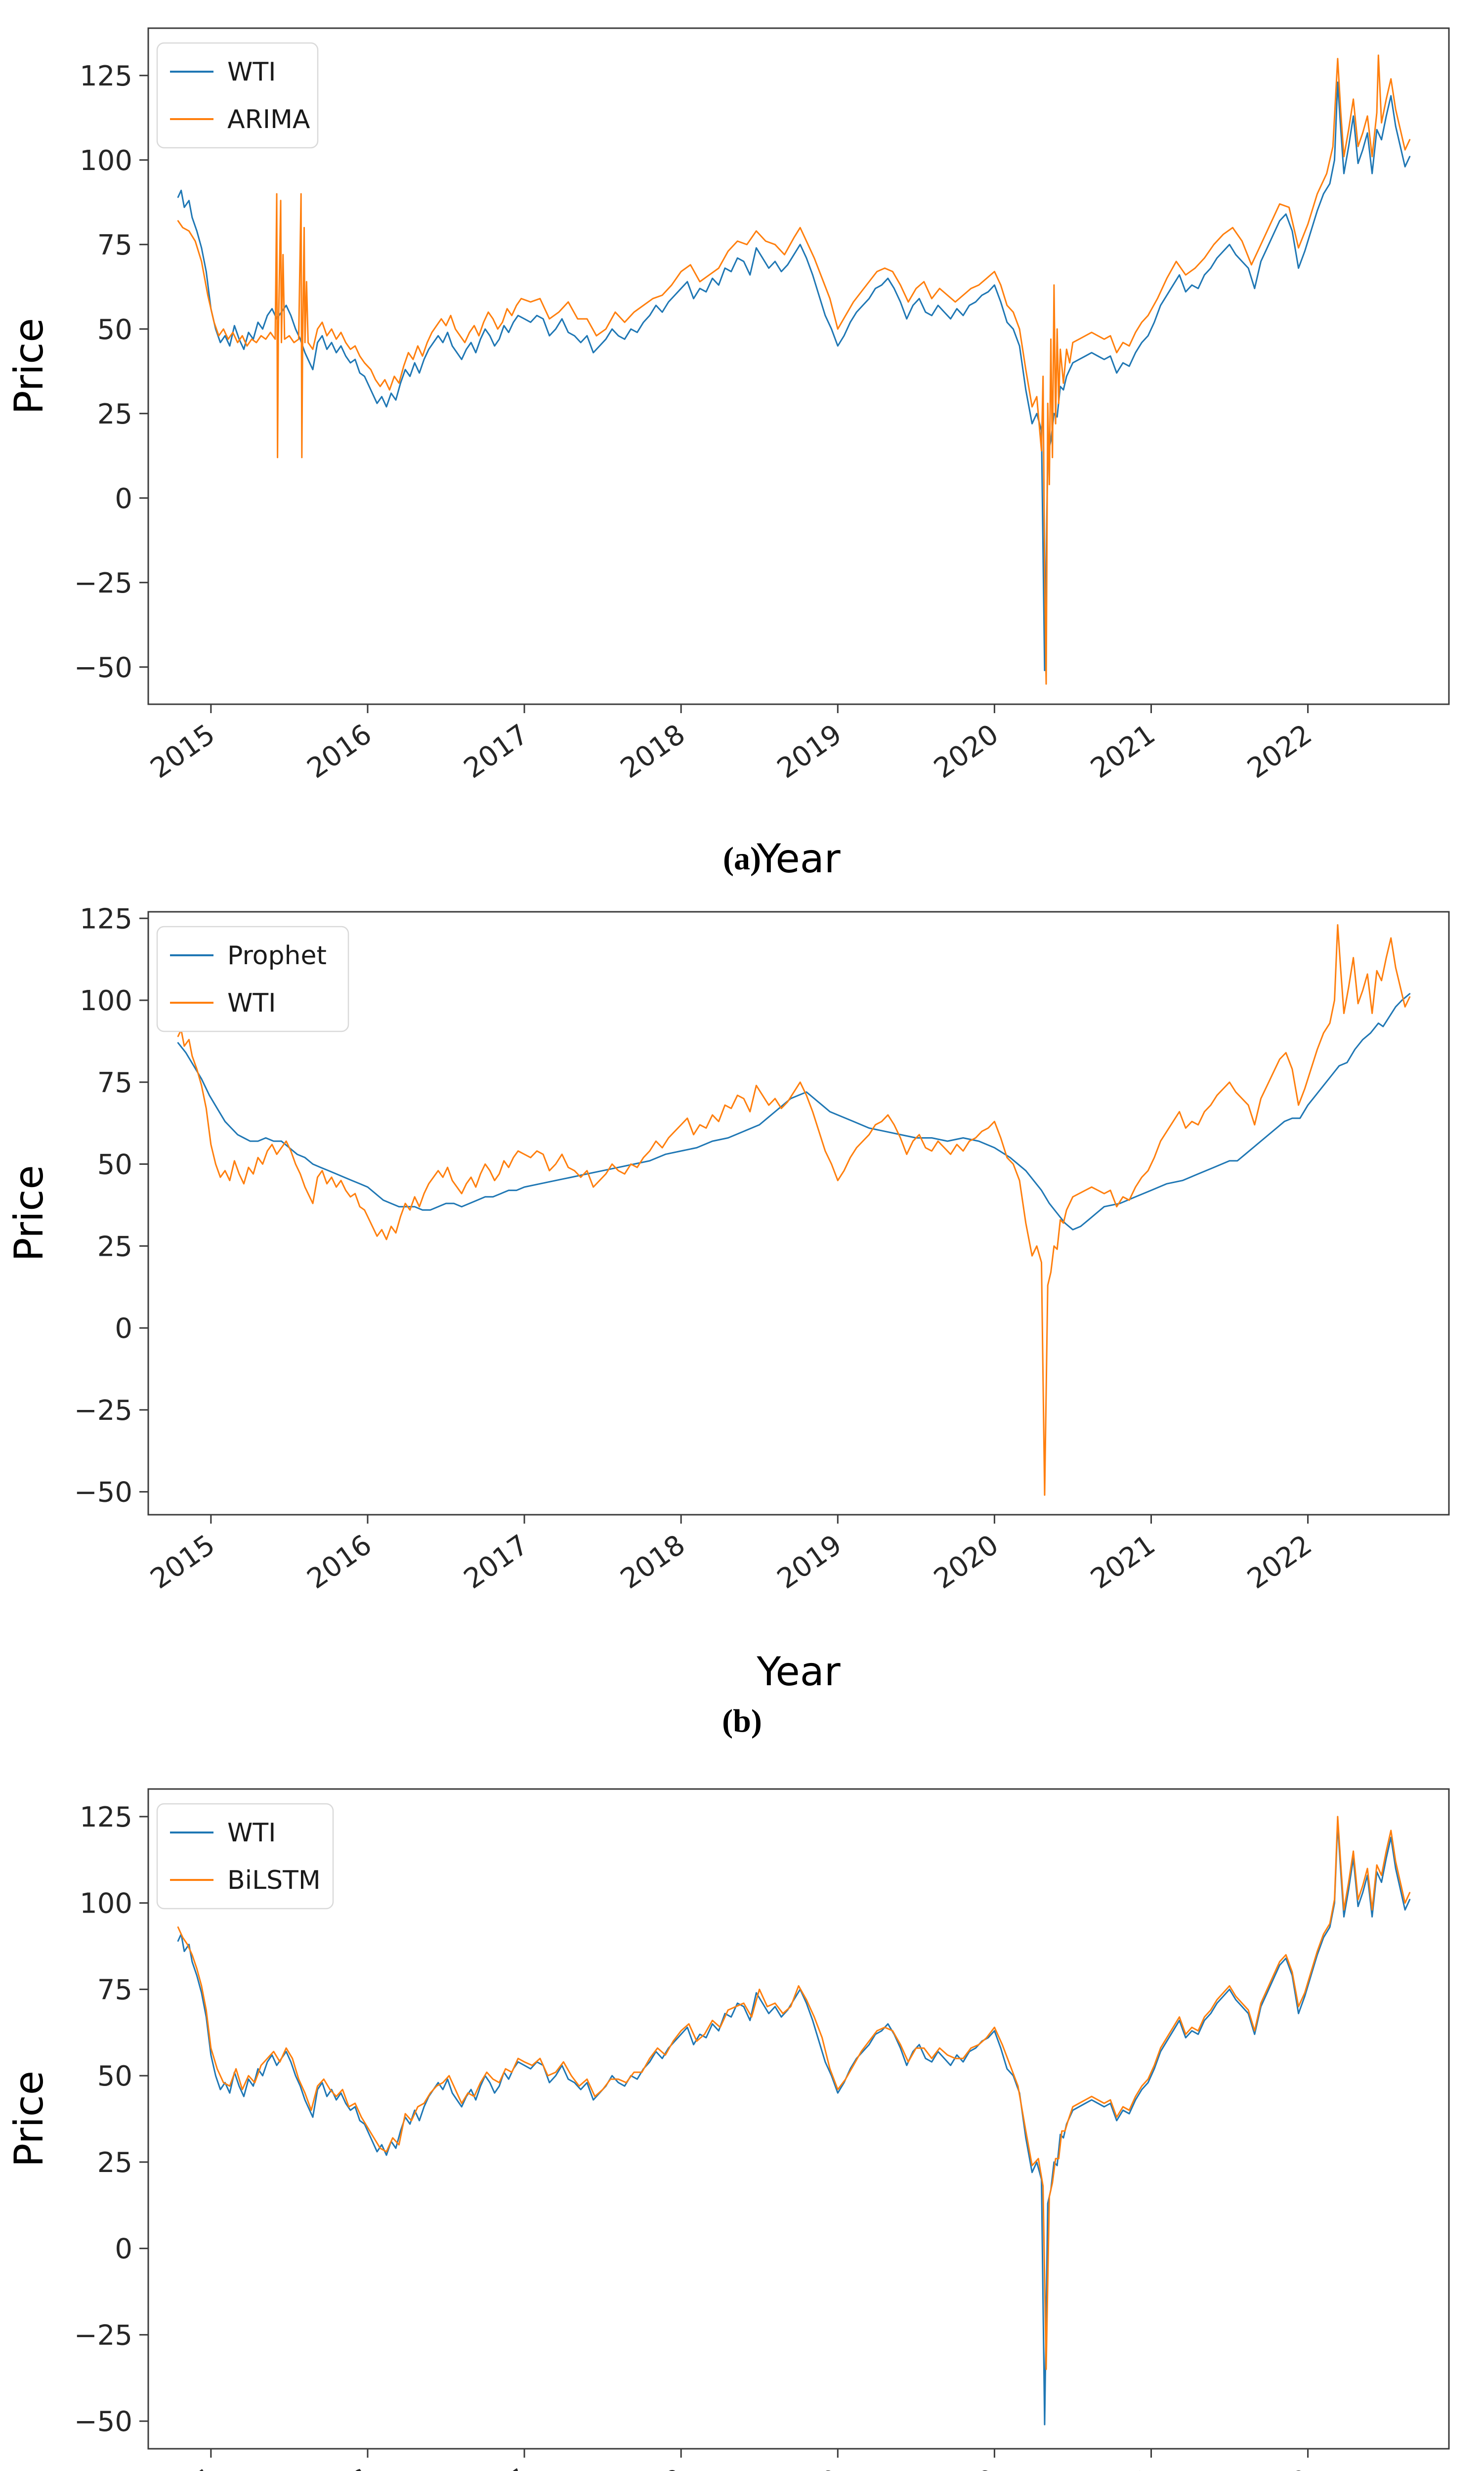 This screenshot has width=1484, height=2471. I want to click on legend-c: WTI BiLSTM, so click(245, 1856).